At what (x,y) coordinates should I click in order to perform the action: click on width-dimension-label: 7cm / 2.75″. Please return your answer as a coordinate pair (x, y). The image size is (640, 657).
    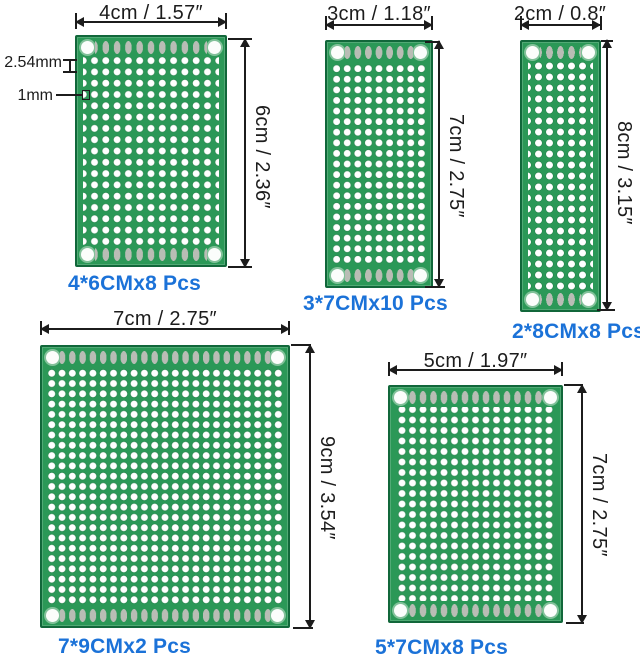
    Looking at the image, I should click on (165, 319).